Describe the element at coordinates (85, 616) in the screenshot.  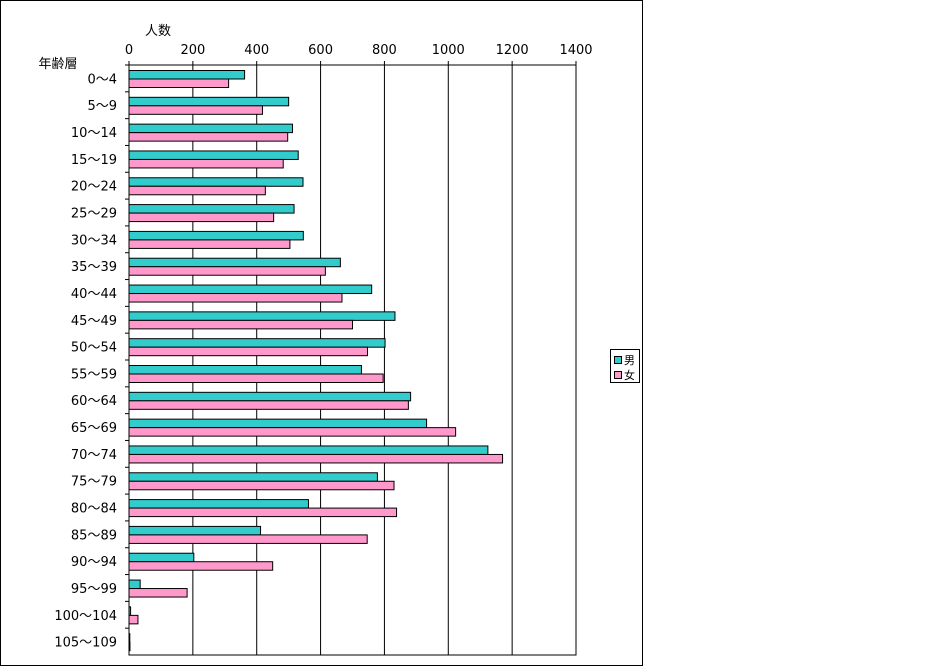
I see `category-label: 100〜104` at that location.